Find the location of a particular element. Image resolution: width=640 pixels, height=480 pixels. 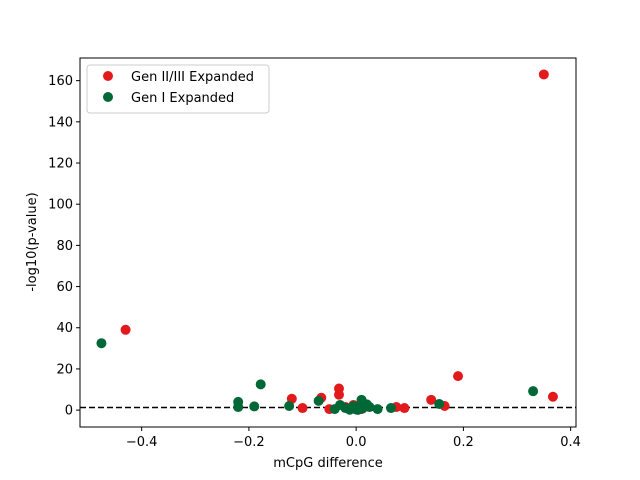

legend-marker-gen-i is located at coordinates (108, 97).